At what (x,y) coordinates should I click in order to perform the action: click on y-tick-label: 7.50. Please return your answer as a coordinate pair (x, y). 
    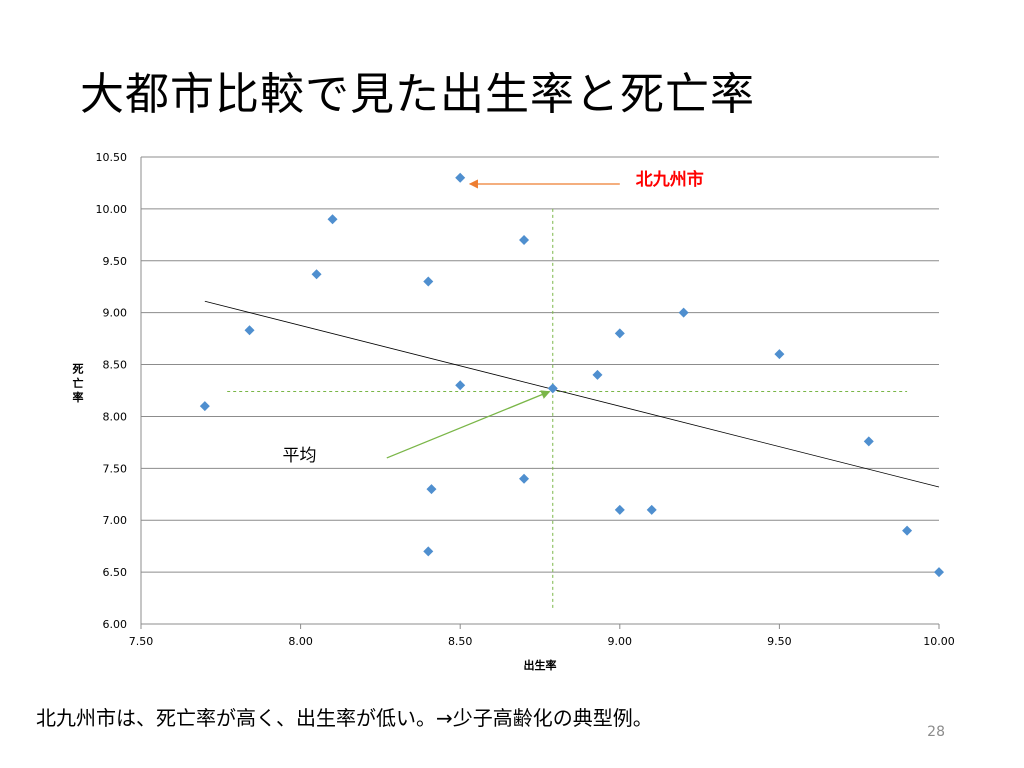
    Looking at the image, I should click on (115, 468).